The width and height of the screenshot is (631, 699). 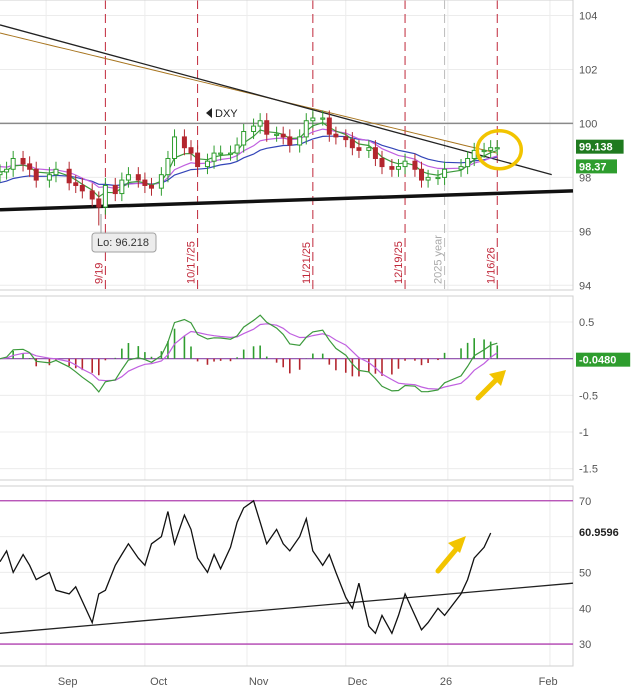 What do you see at coordinates (491, 265) in the screenshot?
I see `event-label: 1/16/26` at bounding box center [491, 265].